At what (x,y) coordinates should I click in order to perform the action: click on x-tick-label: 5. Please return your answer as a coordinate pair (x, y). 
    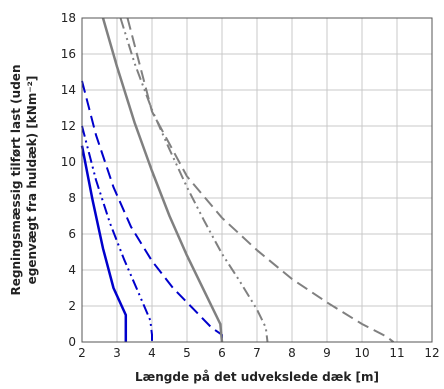
    Looking at the image, I should click on (187, 353).